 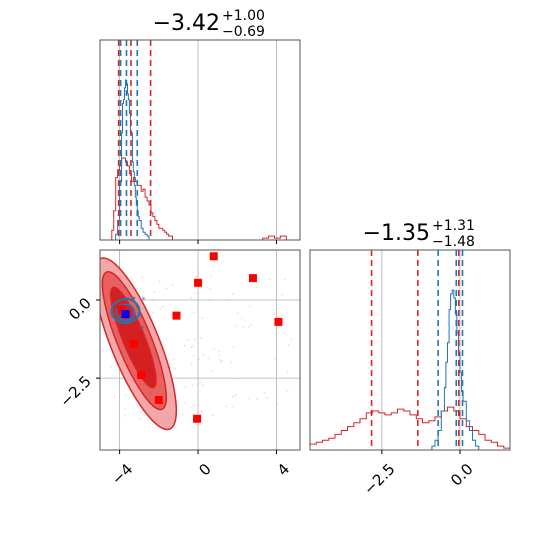 I want to click on hist1-title-lower: −0.69, so click(x=243, y=32).